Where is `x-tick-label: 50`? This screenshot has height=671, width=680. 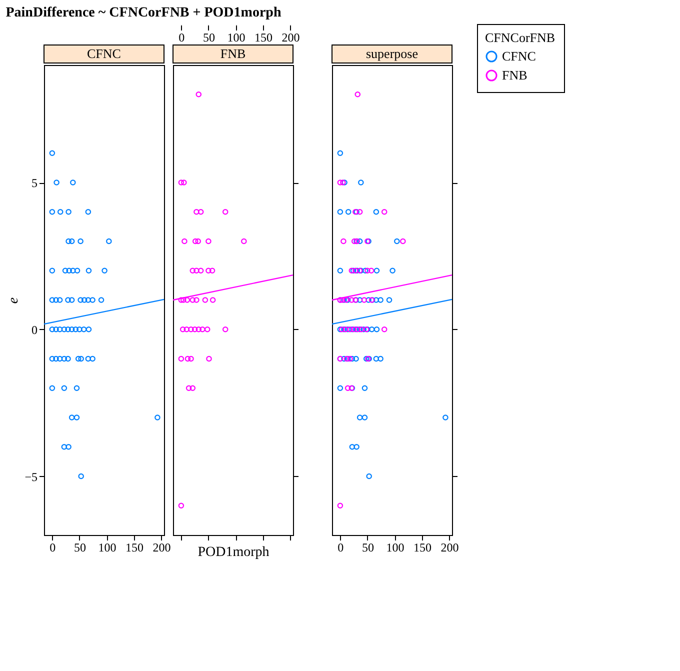
x-tick-label: 50 is located at coordinates (80, 547).